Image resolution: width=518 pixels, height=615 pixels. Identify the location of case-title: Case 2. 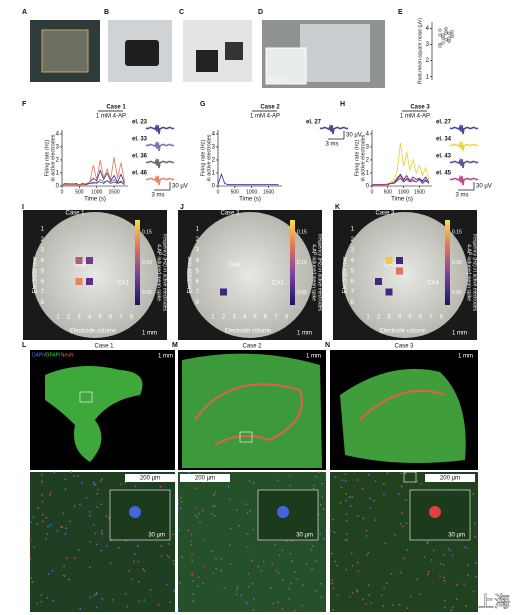
(270, 108).